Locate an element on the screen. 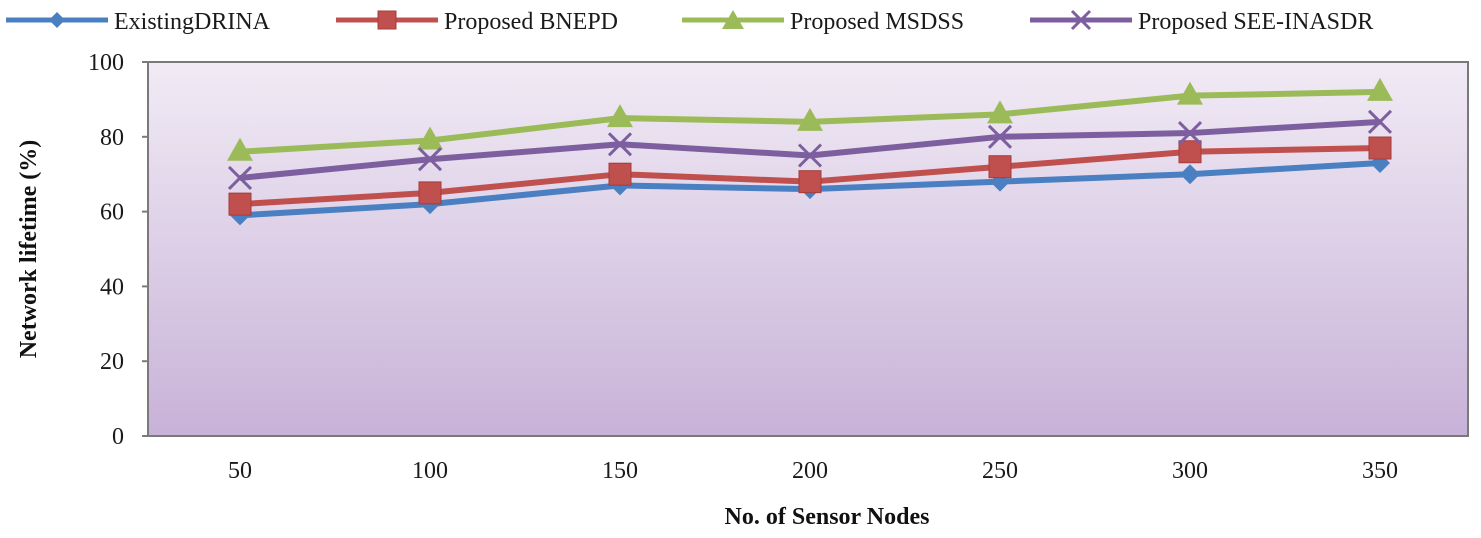 This screenshot has height=538, width=1481. y-tick-label-100: 100 is located at coordinates (106, 63).